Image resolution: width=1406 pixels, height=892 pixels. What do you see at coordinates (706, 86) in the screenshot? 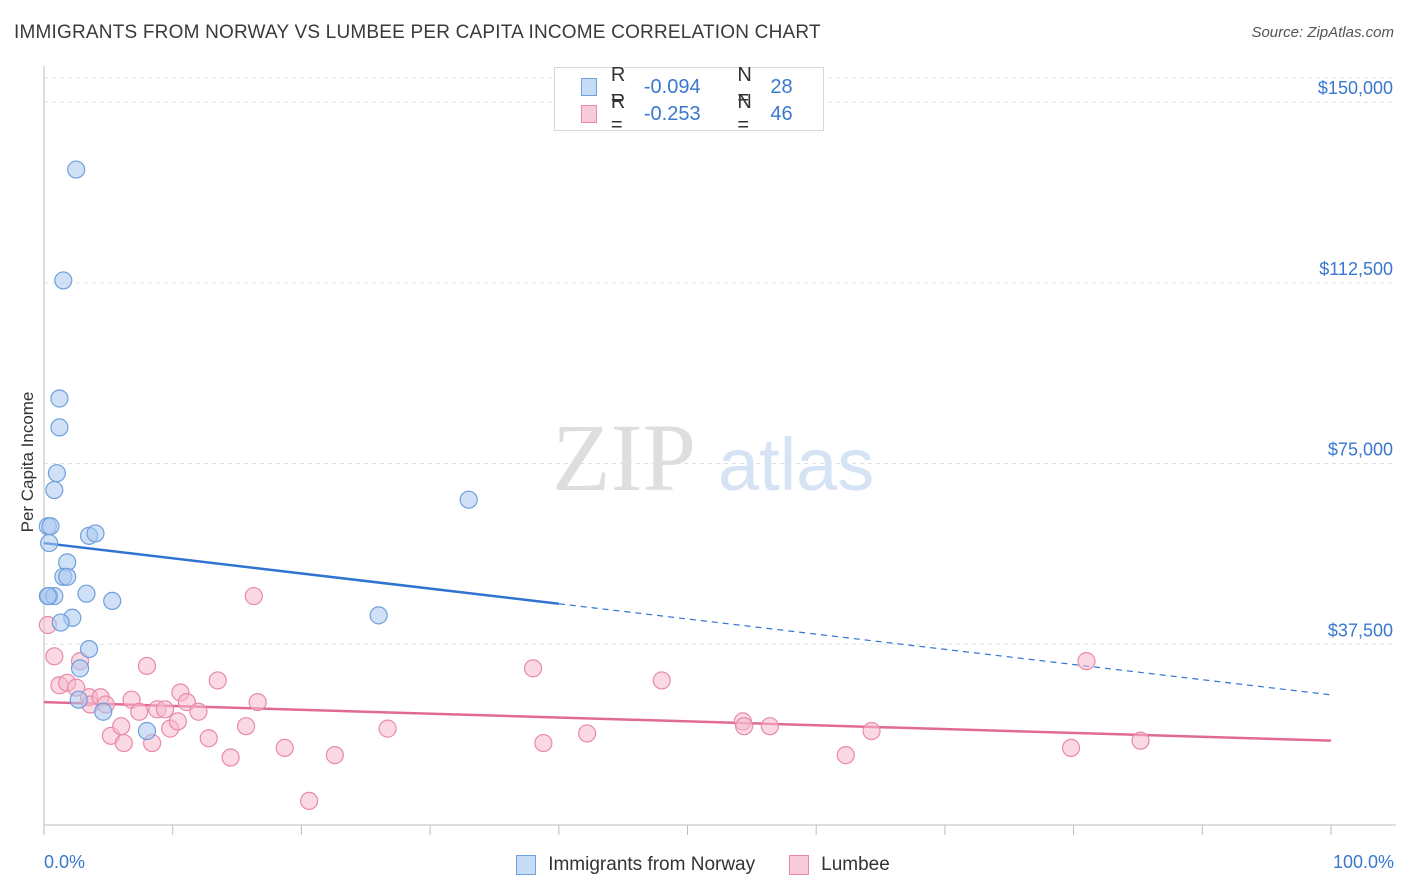
I see `legend-row-norway: R = -0.094 N = 28` at bounding box center [706, 86].